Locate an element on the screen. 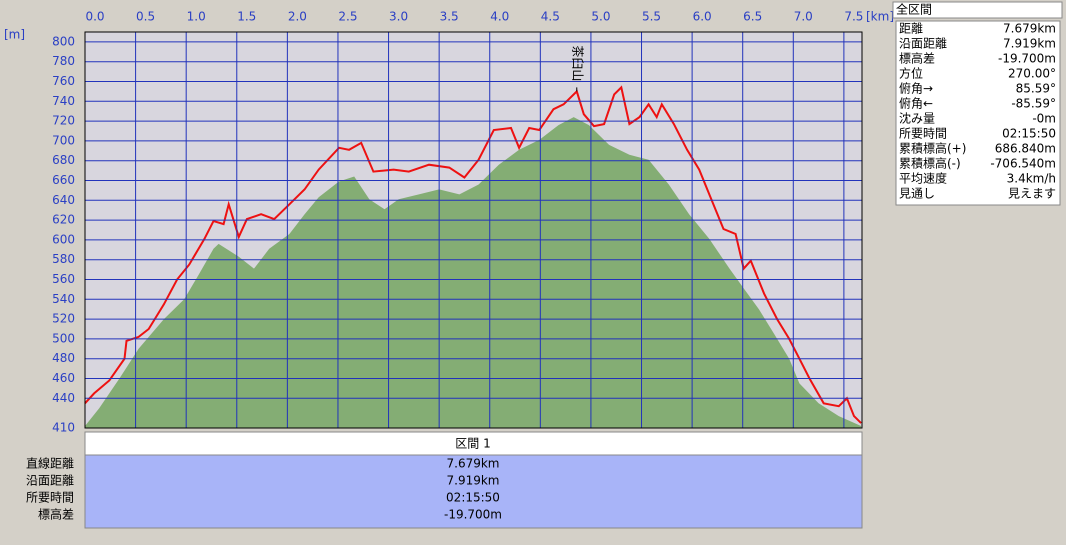  panel-label: 俯角→ is located at coordinates (916, 88).